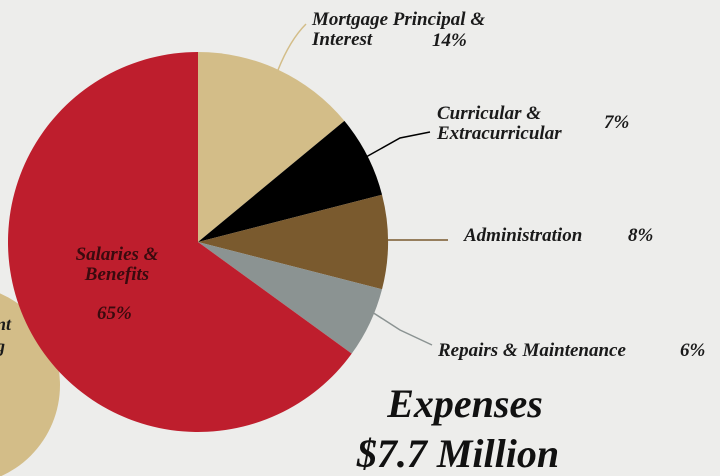  What do you see at coordinates (693, 350) in the screenshot?
I see `value-label: 6%` at bounding box center [693, 350].